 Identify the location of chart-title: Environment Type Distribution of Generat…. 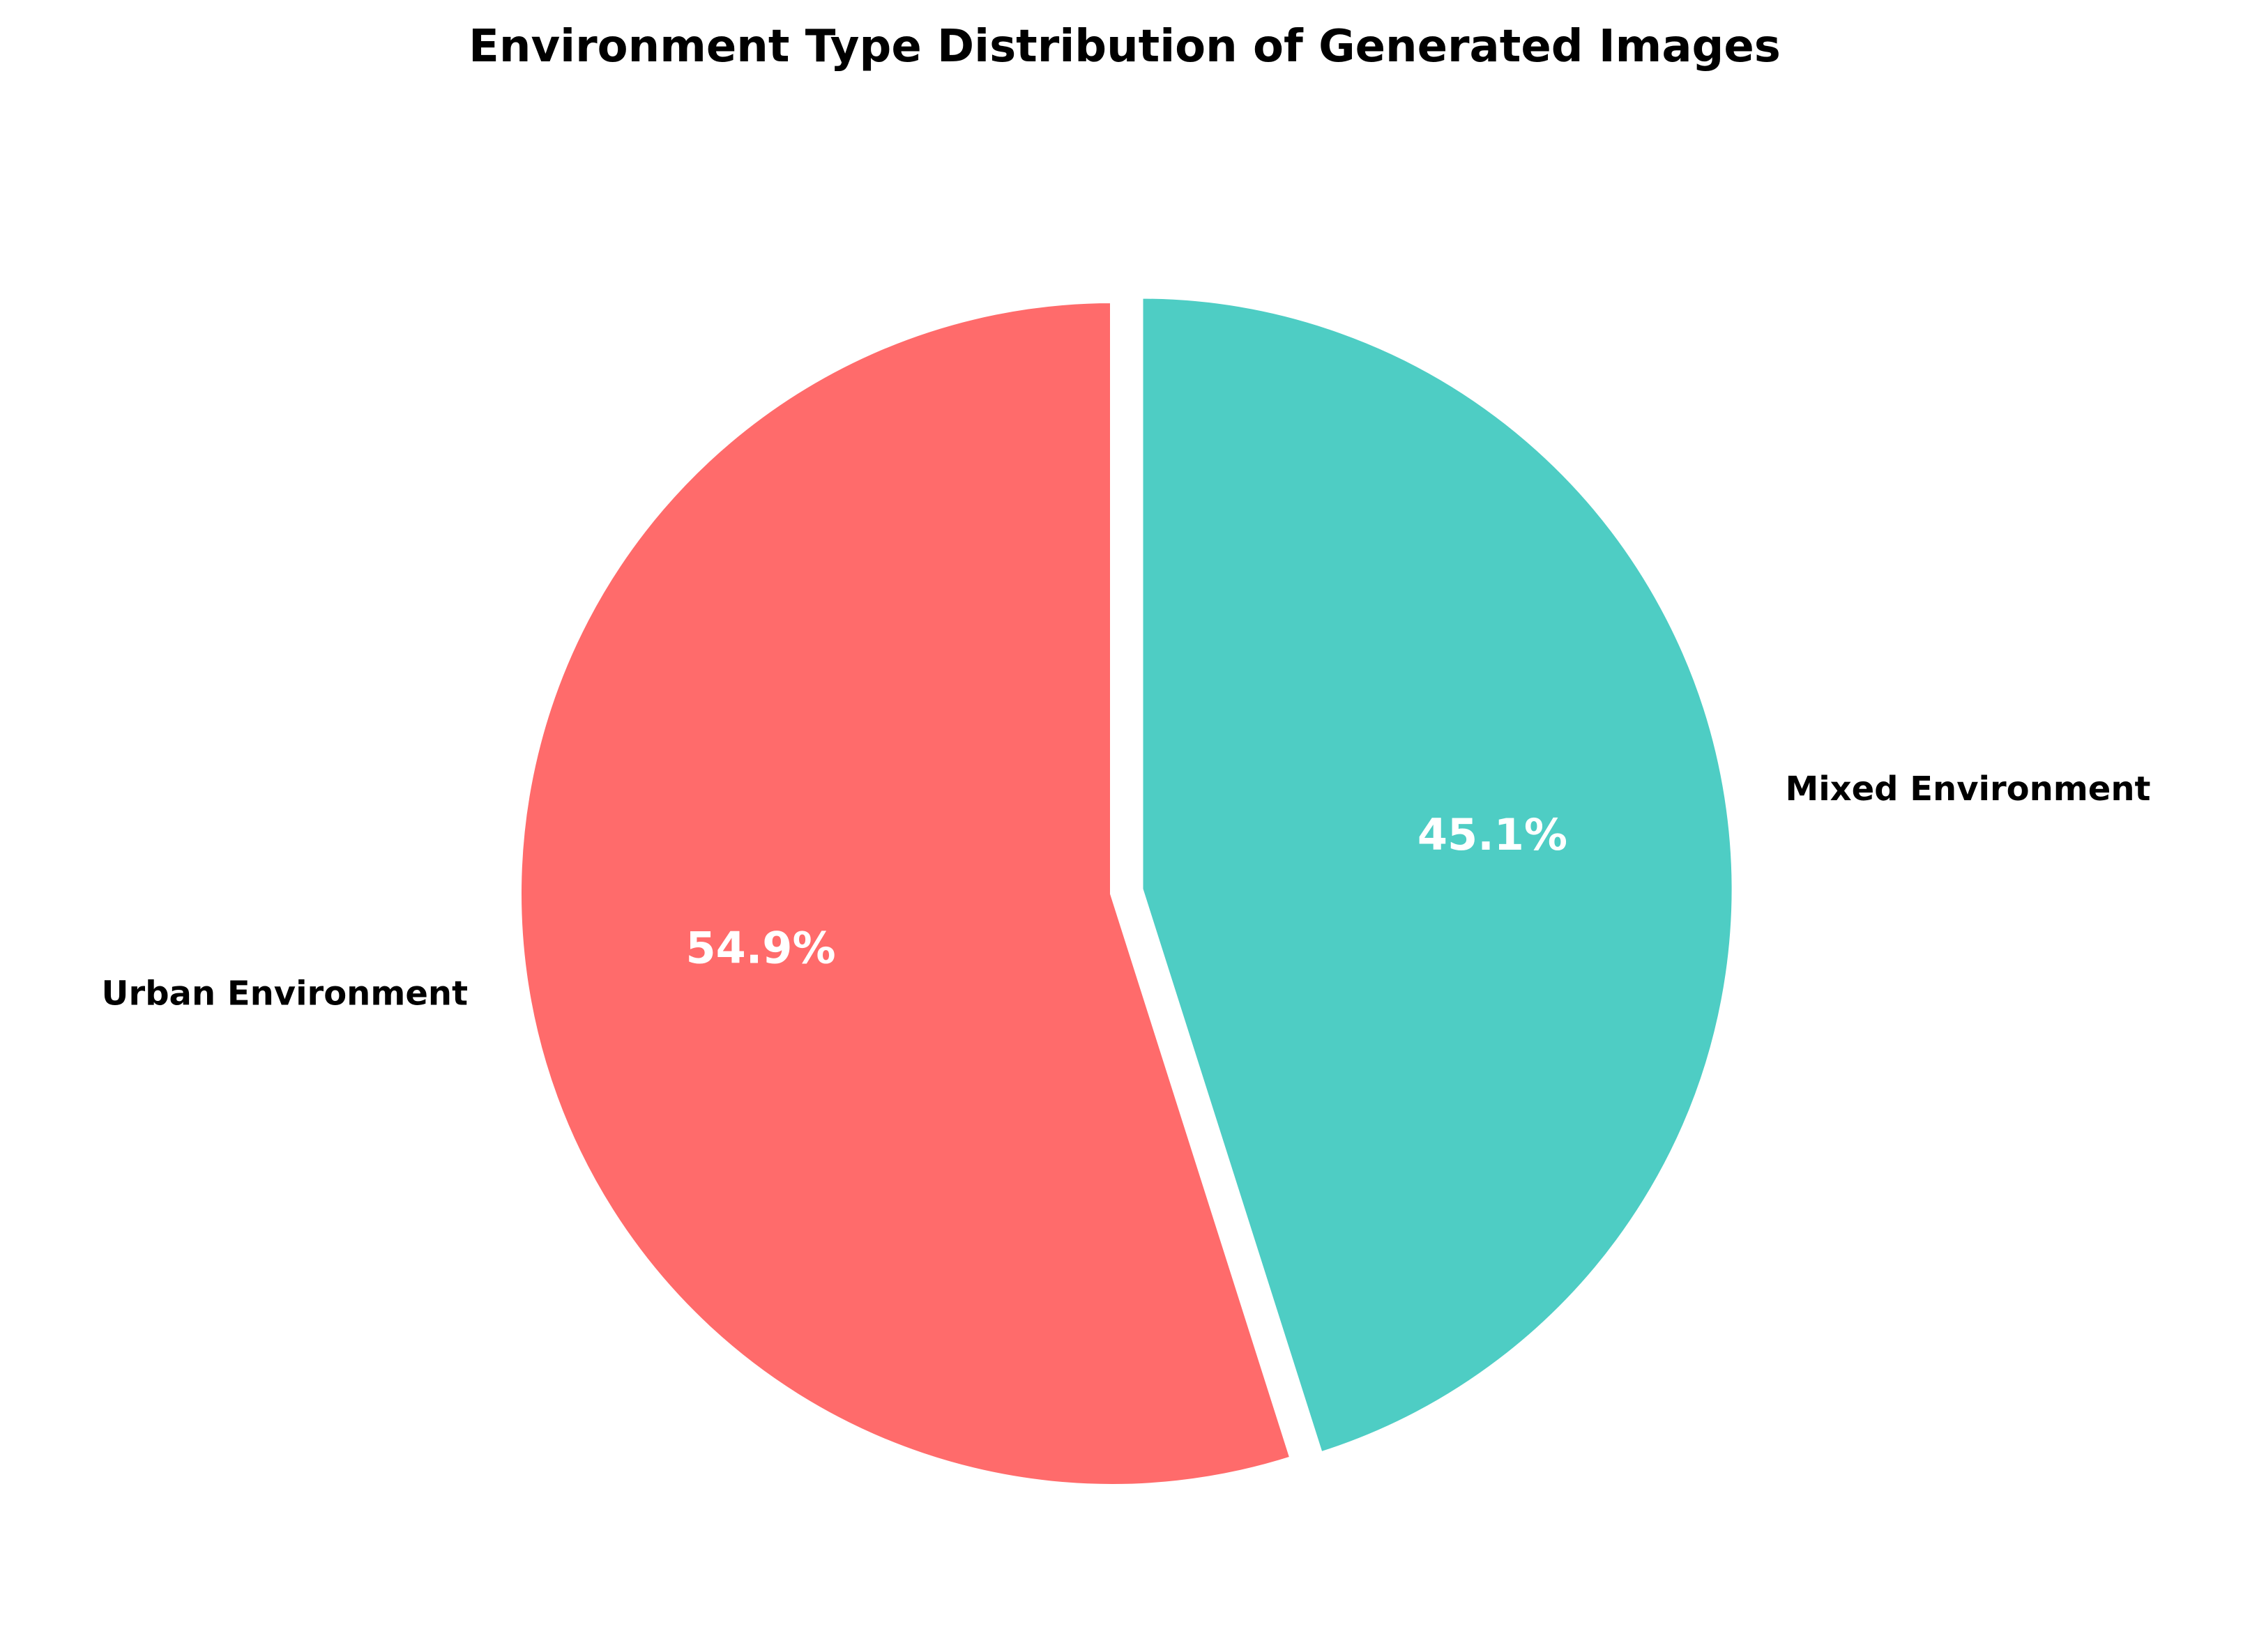
(1125, 46).